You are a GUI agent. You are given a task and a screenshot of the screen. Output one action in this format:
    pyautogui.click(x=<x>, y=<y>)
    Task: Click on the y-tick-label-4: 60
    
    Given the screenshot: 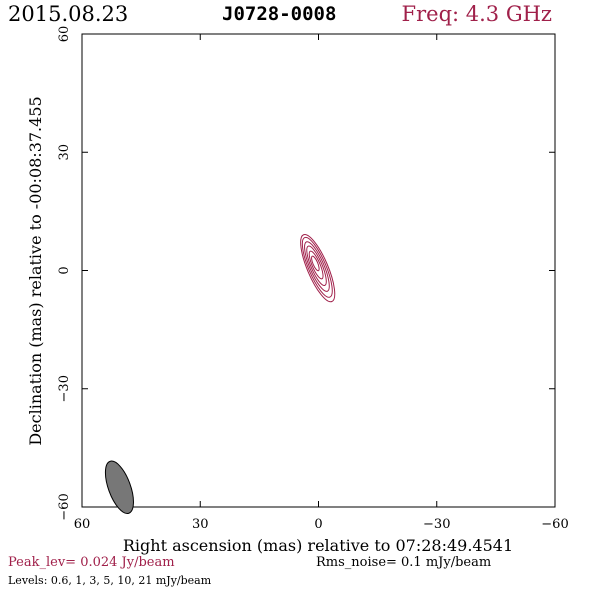 What is the action you would take?
    pyautogui.click(x=64, y=34)
    